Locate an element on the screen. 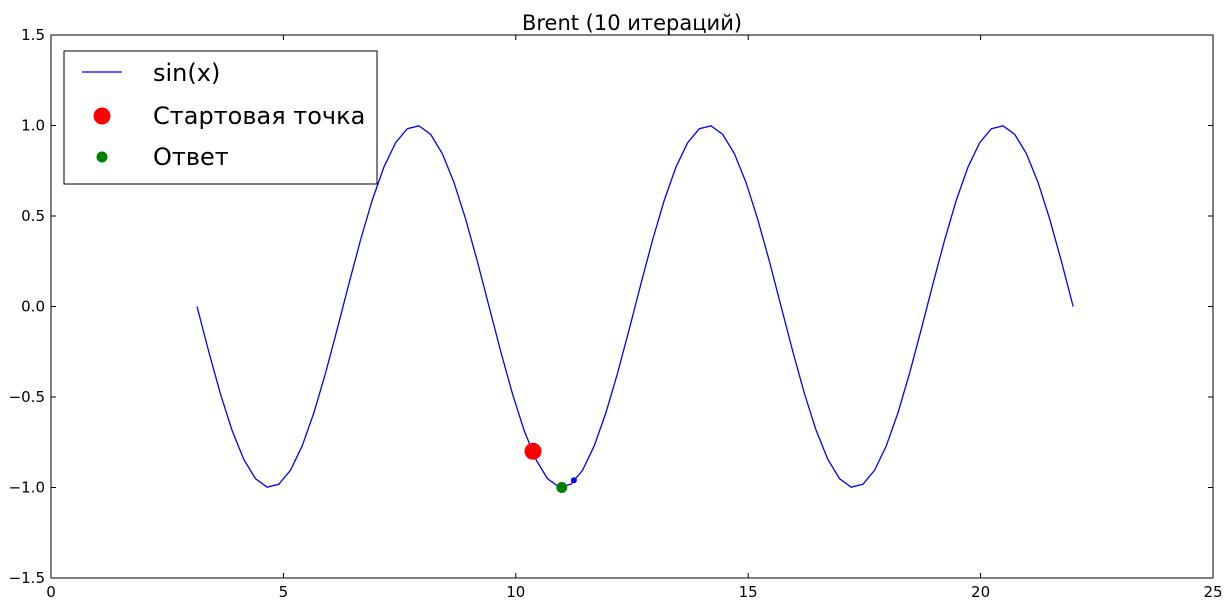 The height and width of the screenshot is (616, 1232). y-tick-label: 0.5 is located at coordinates (33, 216).